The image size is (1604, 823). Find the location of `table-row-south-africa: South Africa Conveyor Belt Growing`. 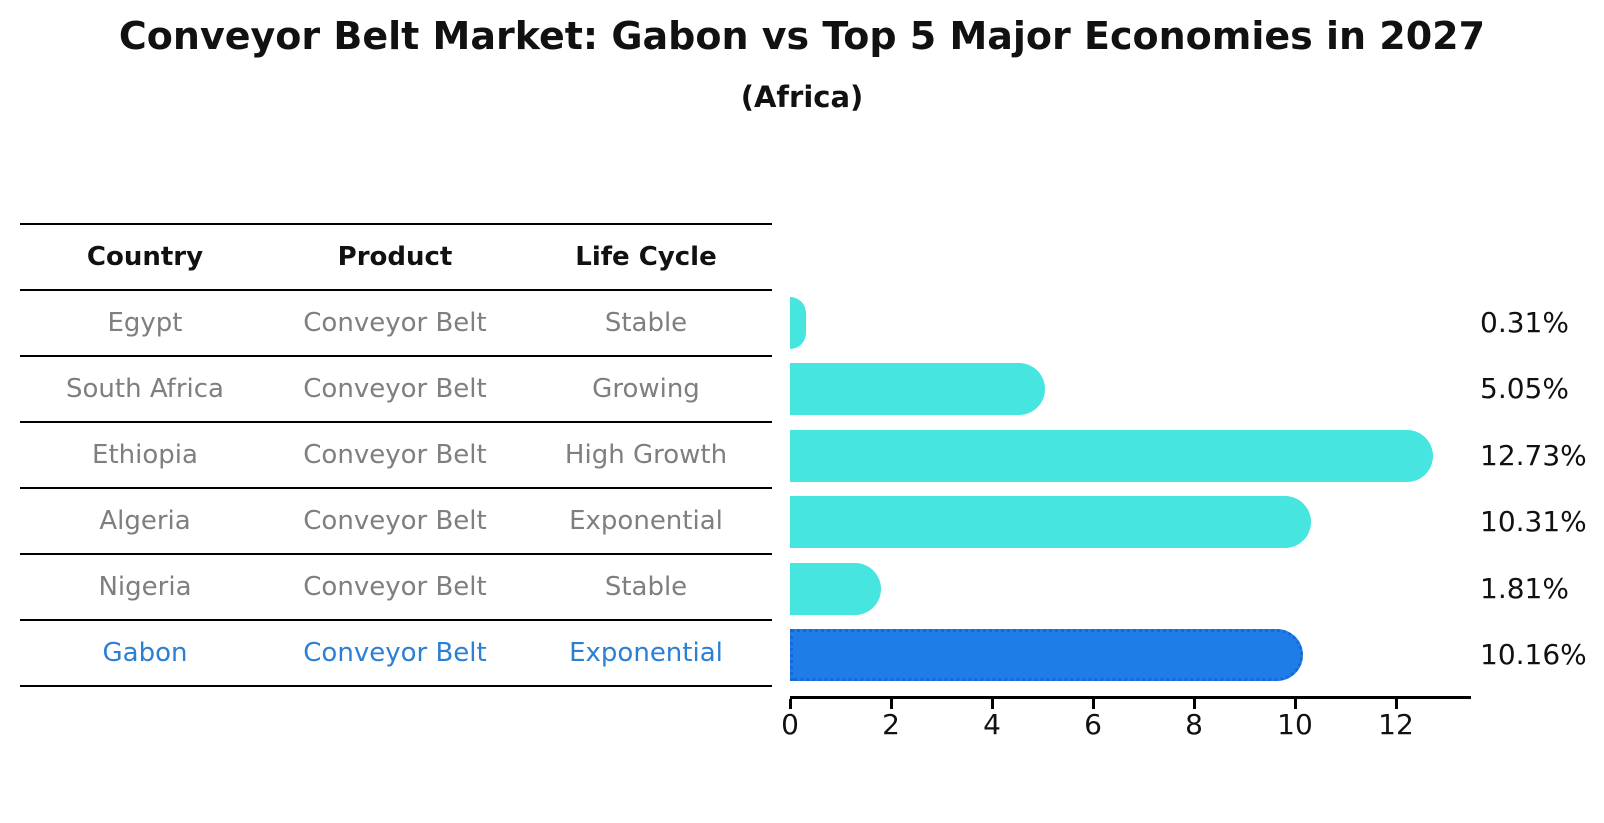

table-row-south-africa: South Africa Conveyor Belt Growing is located at coordinates (396, 390).